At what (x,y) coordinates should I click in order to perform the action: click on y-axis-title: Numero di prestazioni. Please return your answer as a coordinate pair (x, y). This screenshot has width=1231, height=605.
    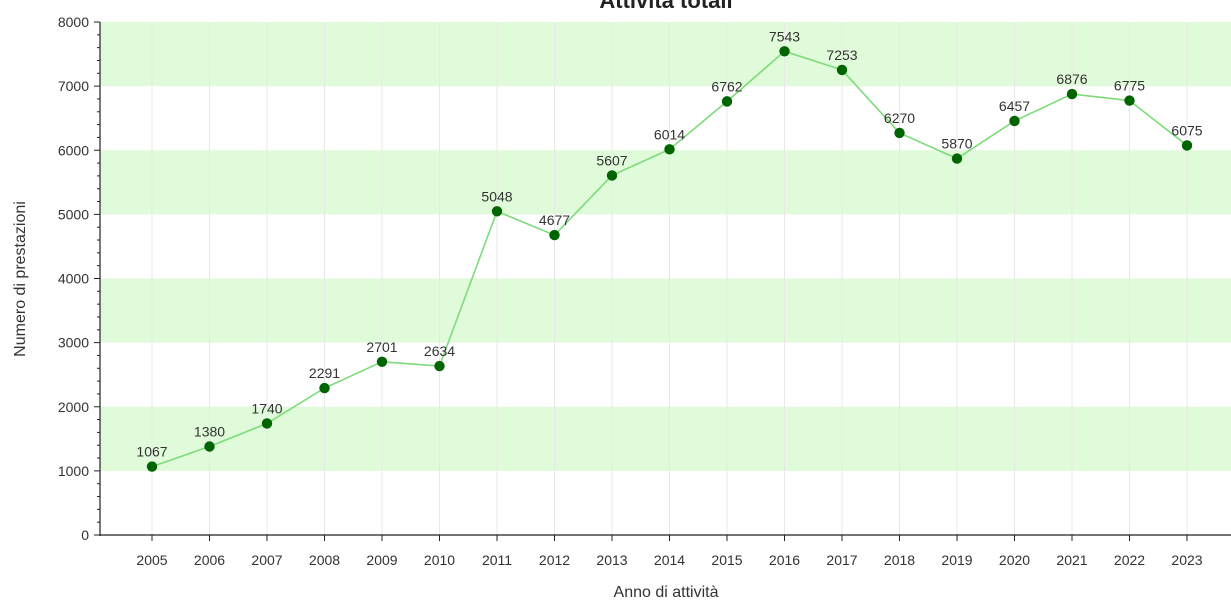
    Looking at the image, I should click on (20, 279).